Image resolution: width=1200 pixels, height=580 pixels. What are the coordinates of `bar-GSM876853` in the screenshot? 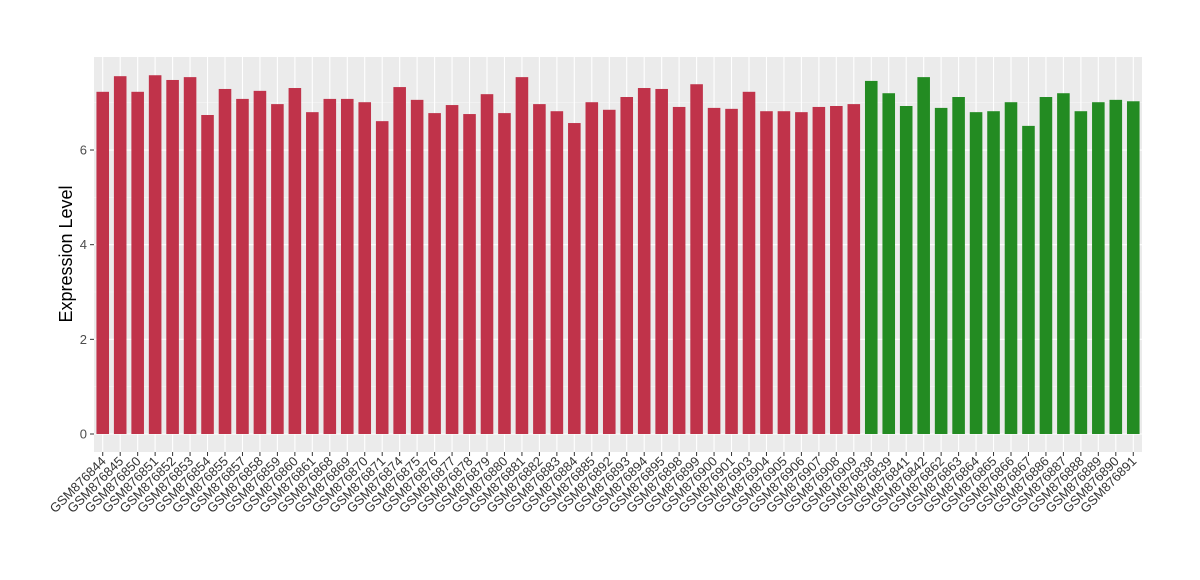 It's located at (190, 255).